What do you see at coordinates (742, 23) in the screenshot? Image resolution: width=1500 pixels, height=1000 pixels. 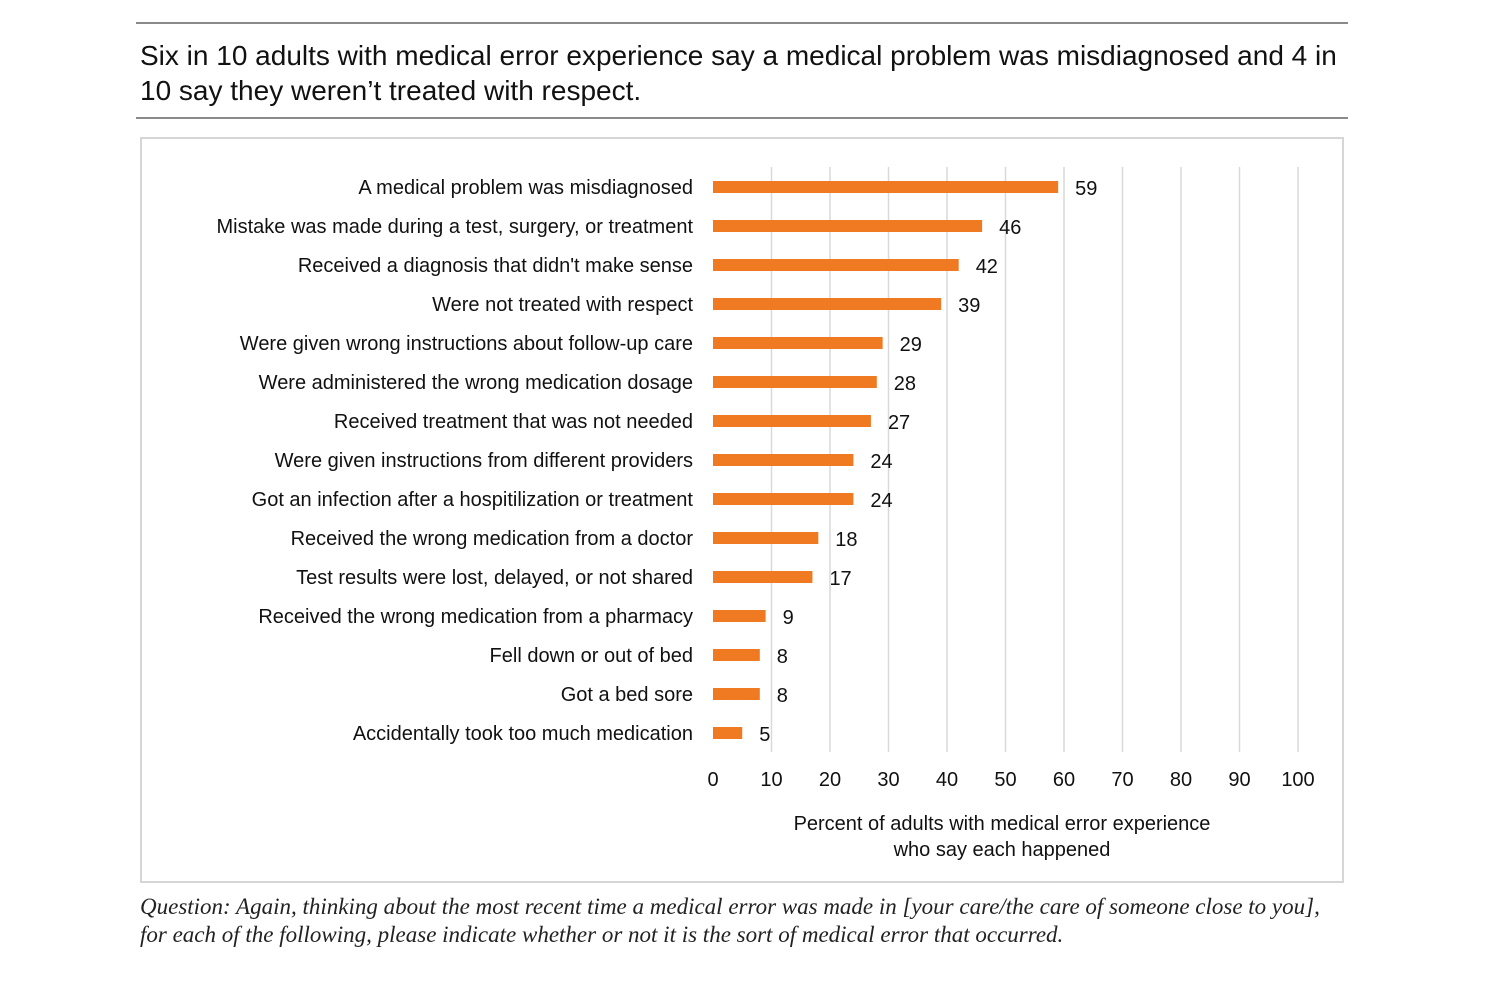 I see `top-rule` at bounding box center [742, 23].